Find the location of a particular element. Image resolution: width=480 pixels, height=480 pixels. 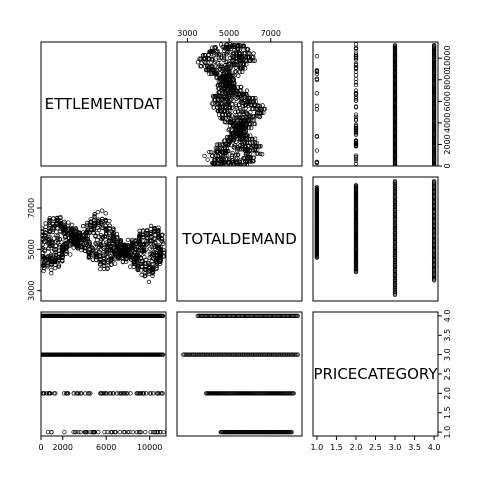

bottom_2-tick-label: 3.0 is located at coordinates (395, 447).